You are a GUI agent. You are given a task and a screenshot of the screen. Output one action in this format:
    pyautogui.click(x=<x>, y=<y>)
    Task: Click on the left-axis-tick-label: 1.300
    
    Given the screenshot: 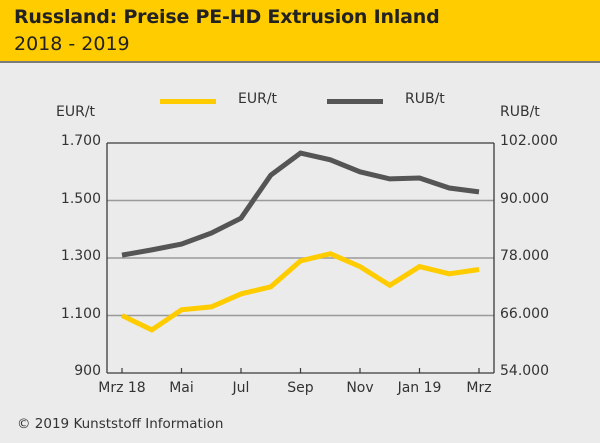 What is the action you would take?
    pyautogui.click(x=80, y=256)
    